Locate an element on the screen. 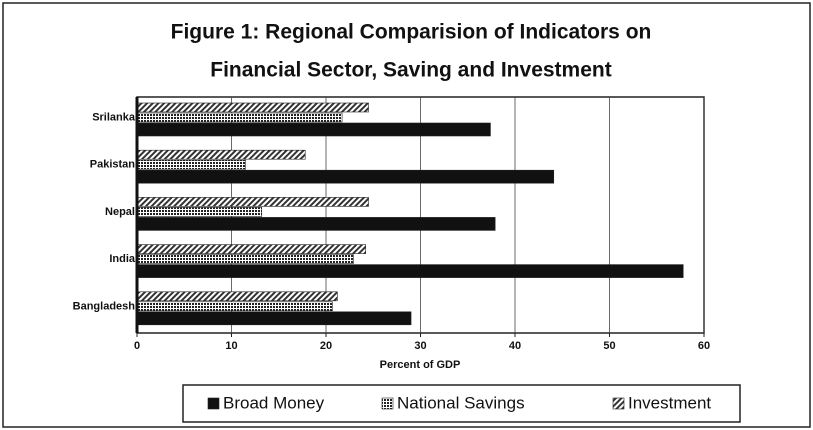 This screenshot has width=813, height=430. y-tick-label: Bangladesh is located at coordinates (104, 306).